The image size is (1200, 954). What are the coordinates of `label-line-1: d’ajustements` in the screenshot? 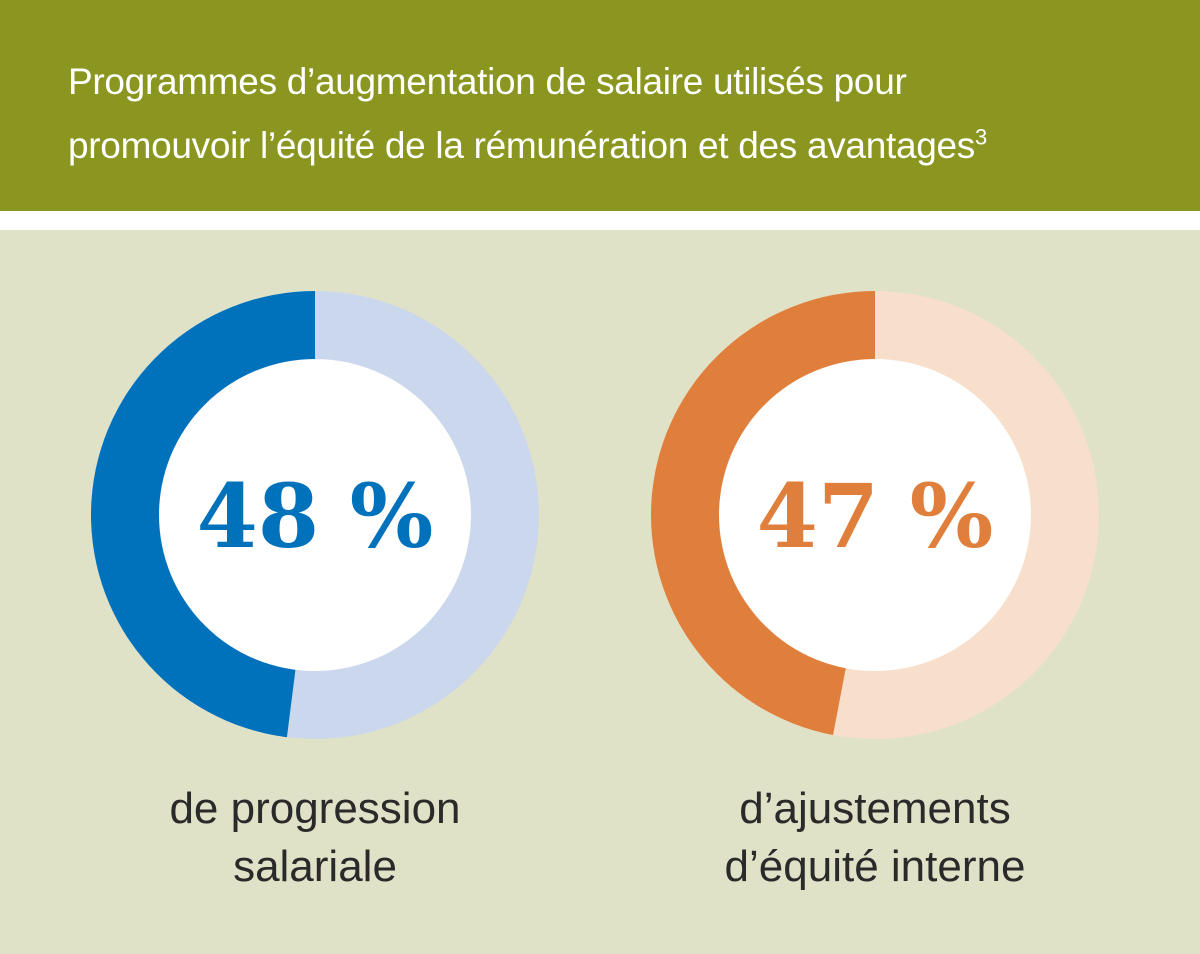 It's located at (875, 808).